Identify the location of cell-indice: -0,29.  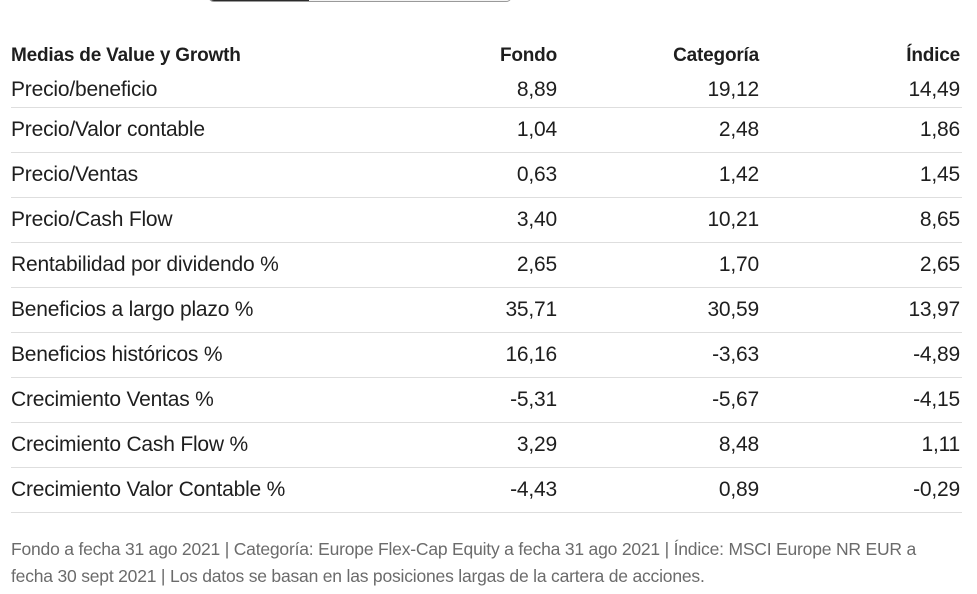
(936, 489).